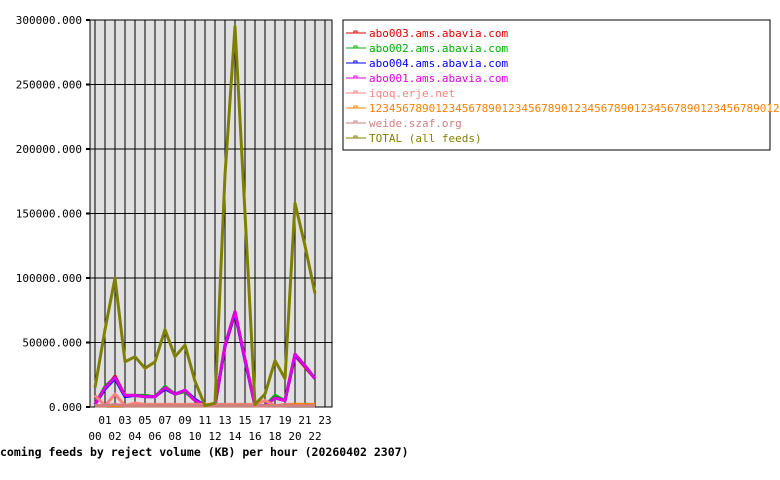  I want to click on x-tick-label: 22, so click(314, 436).